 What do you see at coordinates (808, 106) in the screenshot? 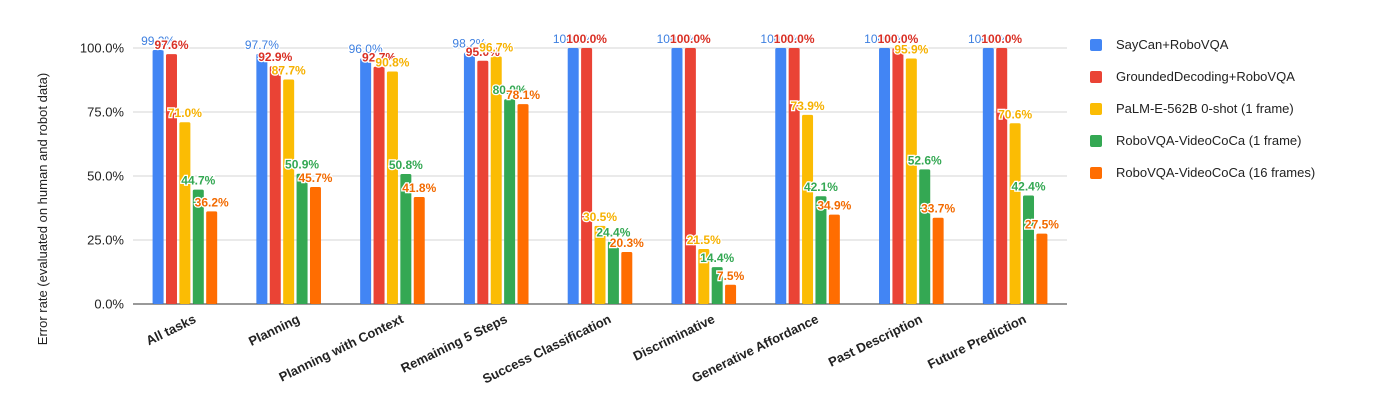
I see `data-label: 73.9%` at bounding box center [808, 106].